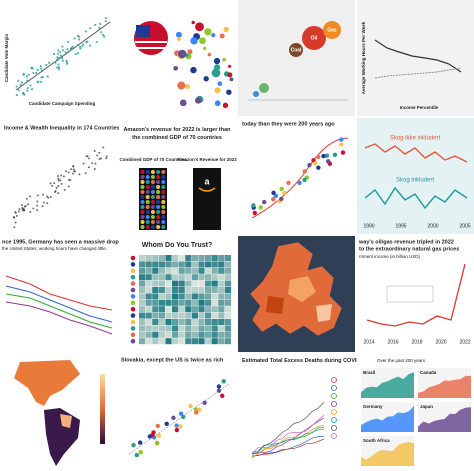 The width and height of the screenshot is (474, 471). Describe the element at coordinates (409, 249) in the screenshot. I see `tile-subtitle: to the extraordinary natural gas prices` at that location.